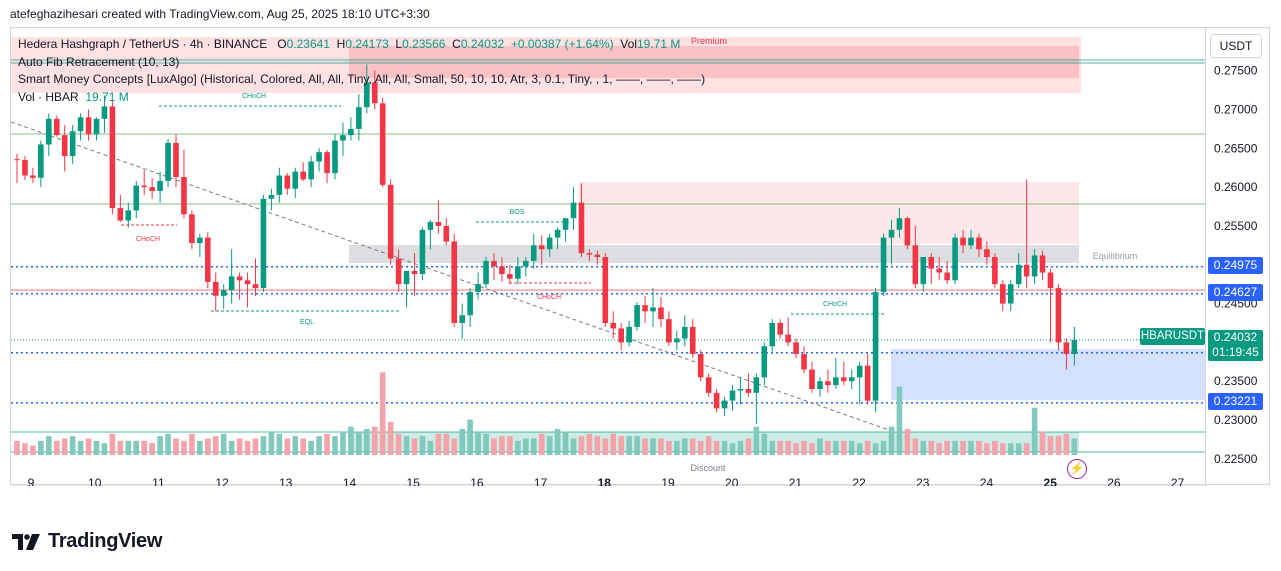 The width and height of the screenshot is (1281, 571). I want to click on lightning-icon: ⚡, so click(1077, 469).